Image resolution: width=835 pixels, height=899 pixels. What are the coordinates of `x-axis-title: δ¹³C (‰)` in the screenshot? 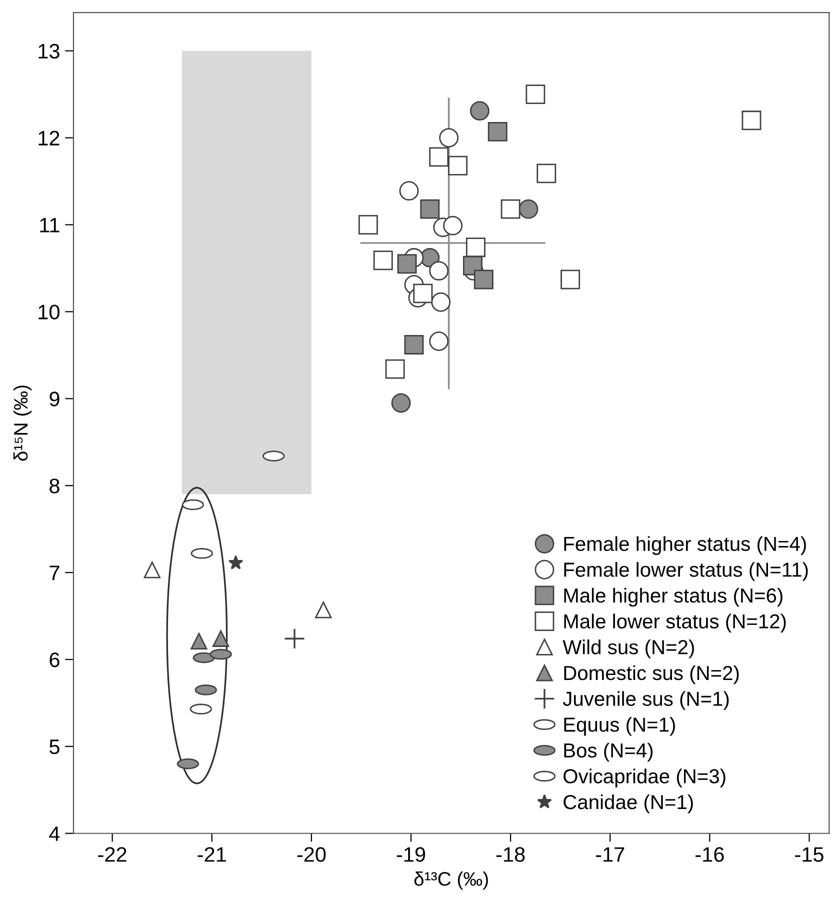 It's located at (451, 881).